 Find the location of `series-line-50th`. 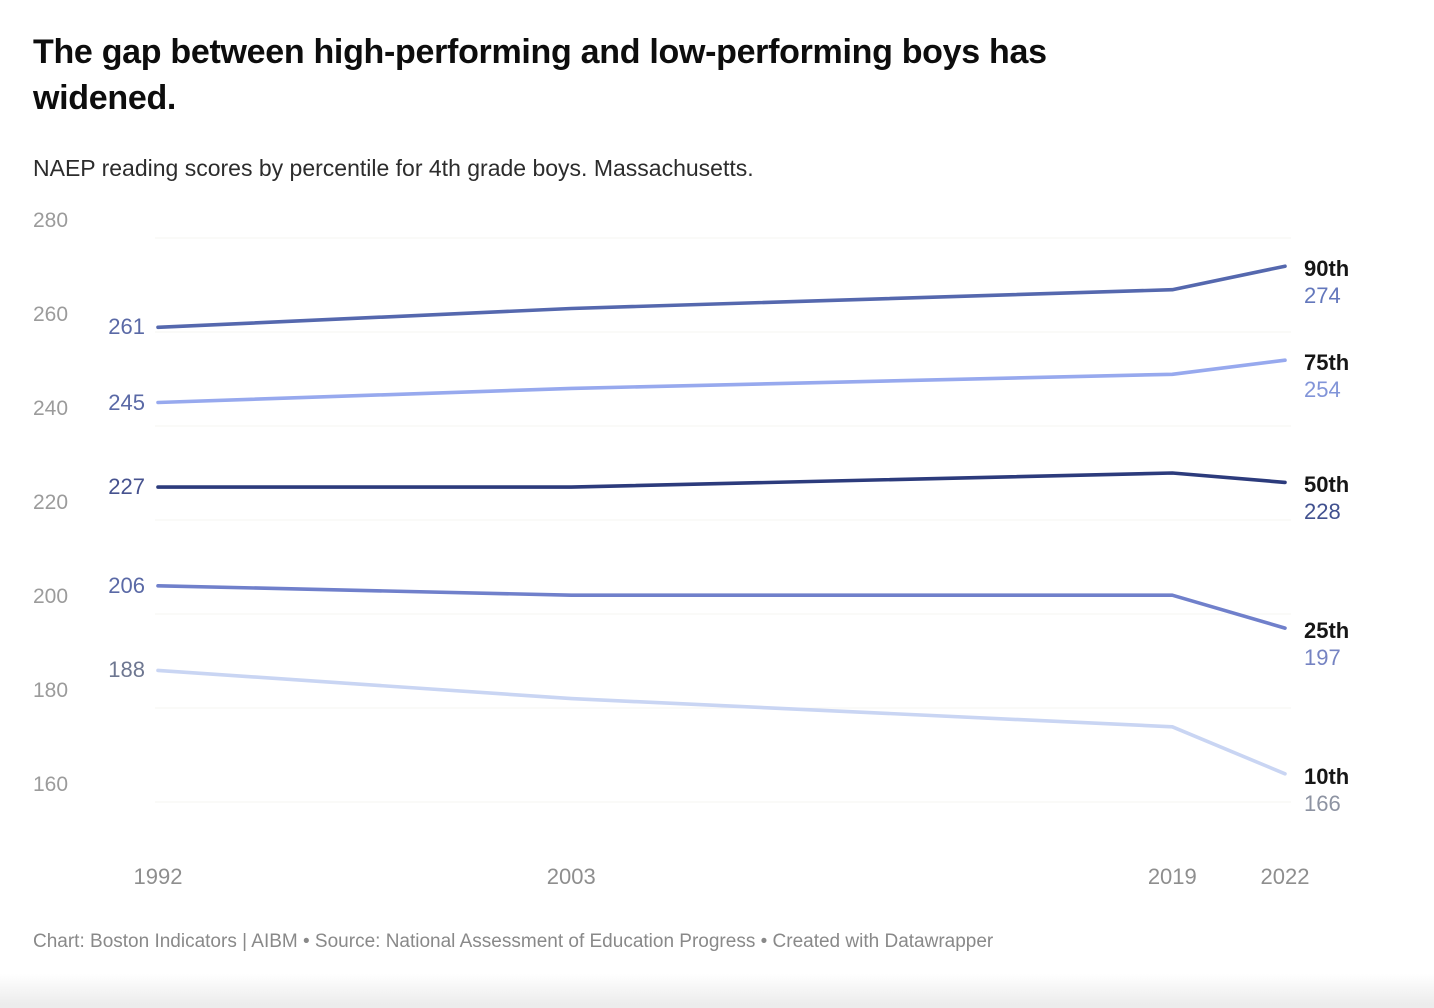

series-line-50th is located at coordinates (721, 480).